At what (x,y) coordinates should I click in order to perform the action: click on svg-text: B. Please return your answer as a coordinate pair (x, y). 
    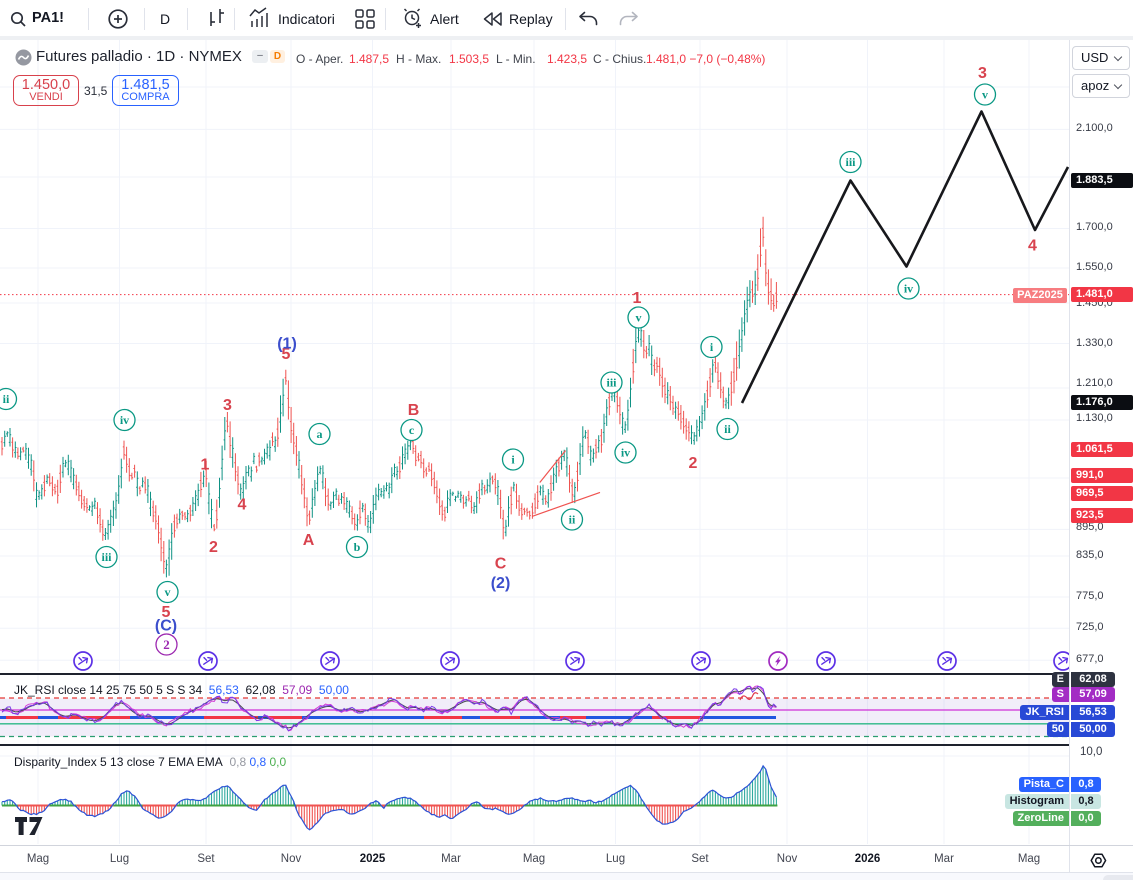
    Looking at the image, I should click on (414, 410).